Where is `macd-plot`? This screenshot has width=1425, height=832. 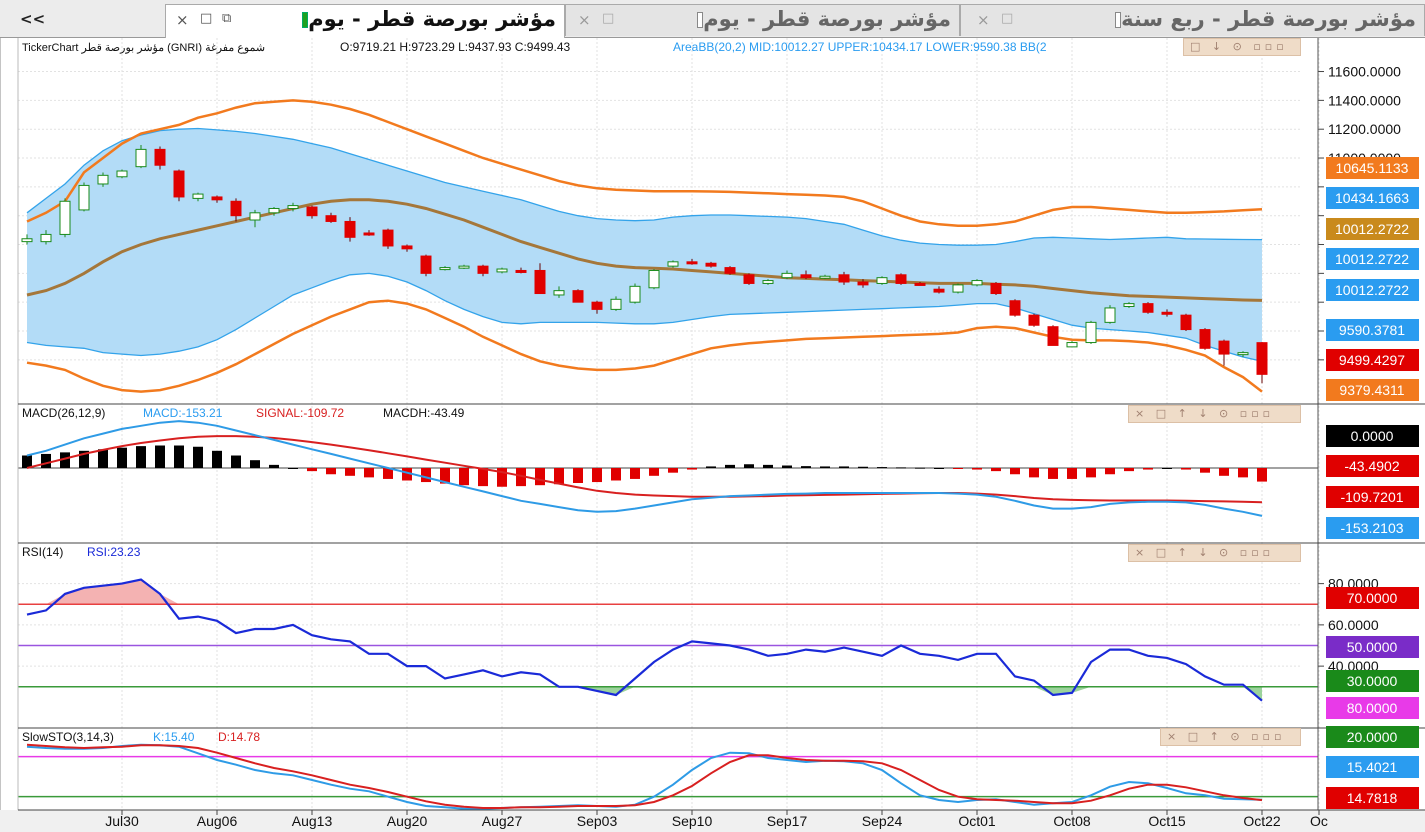
macd-plot is located at coordinates (668, 468).